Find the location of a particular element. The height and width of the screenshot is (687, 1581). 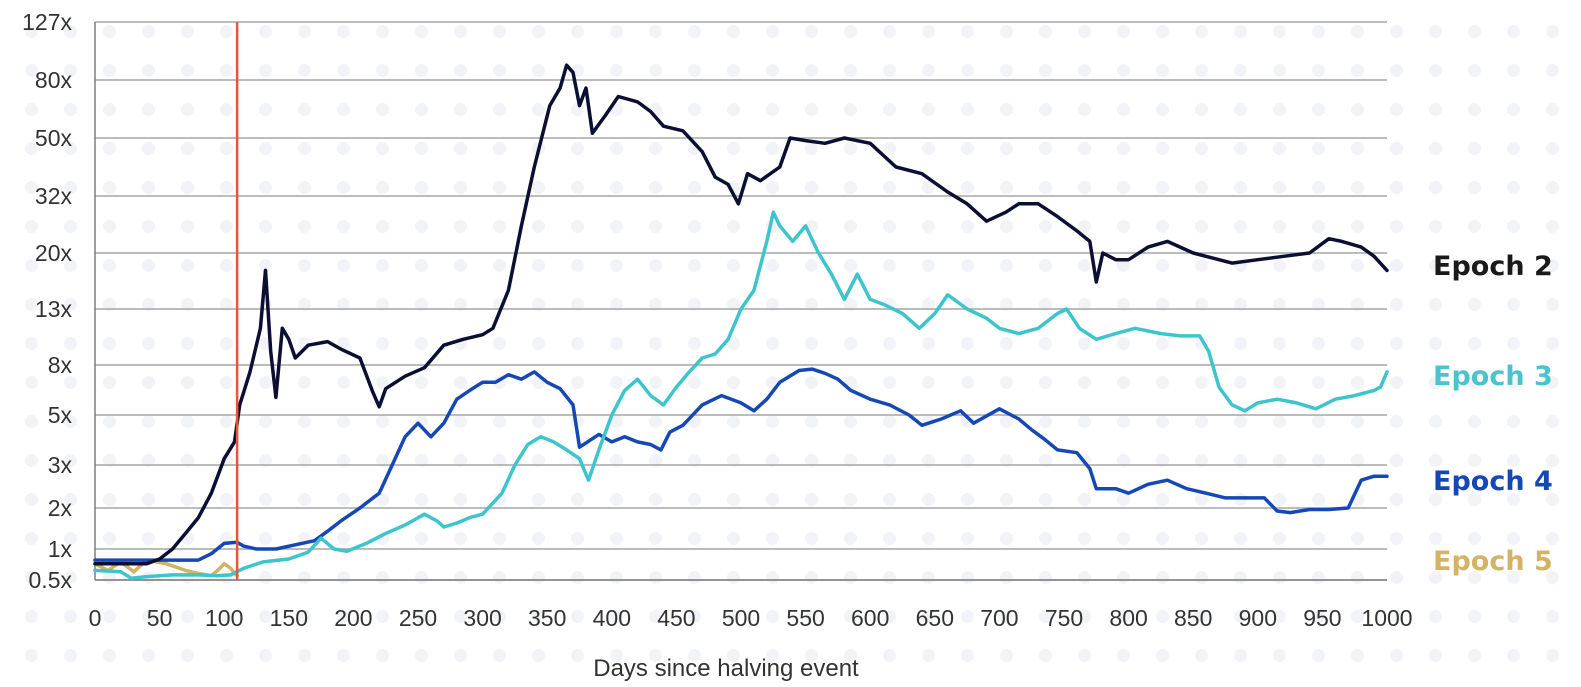

x-tick-label: 400 is located at coordinates (612, 618).